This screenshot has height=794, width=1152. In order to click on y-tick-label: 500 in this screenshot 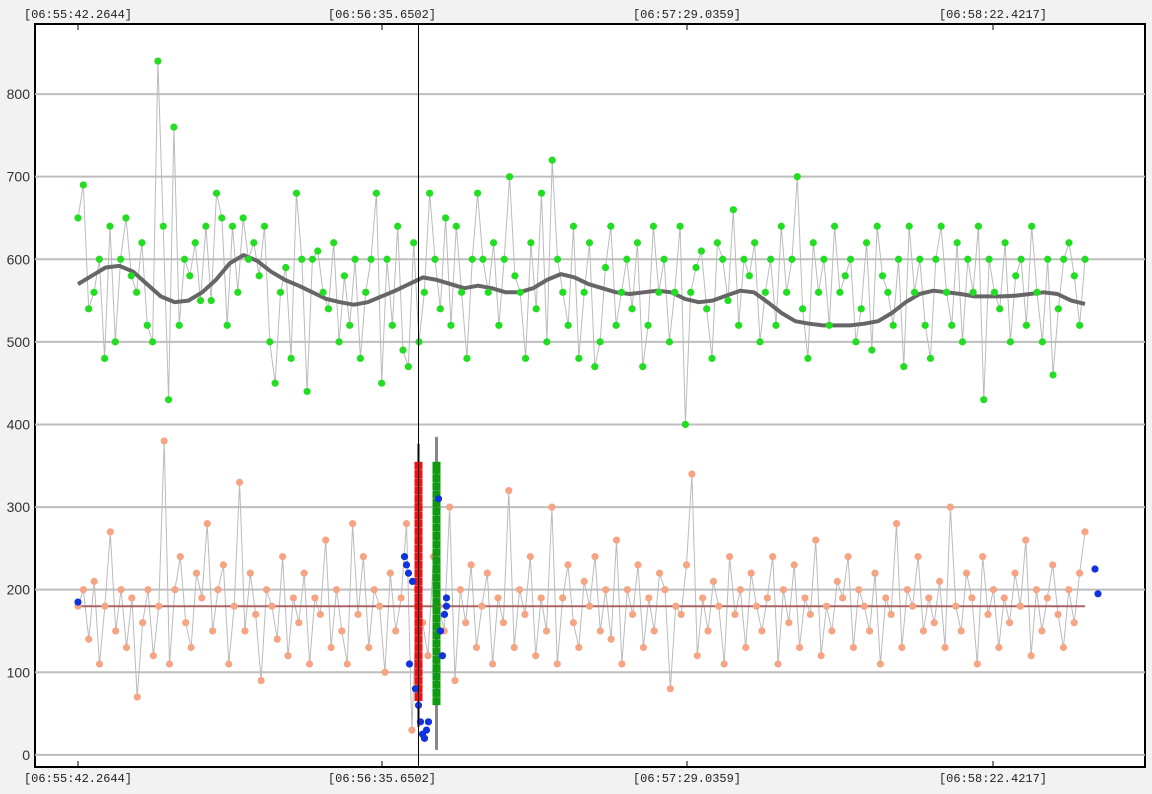, I will do `click(19, 342)`.